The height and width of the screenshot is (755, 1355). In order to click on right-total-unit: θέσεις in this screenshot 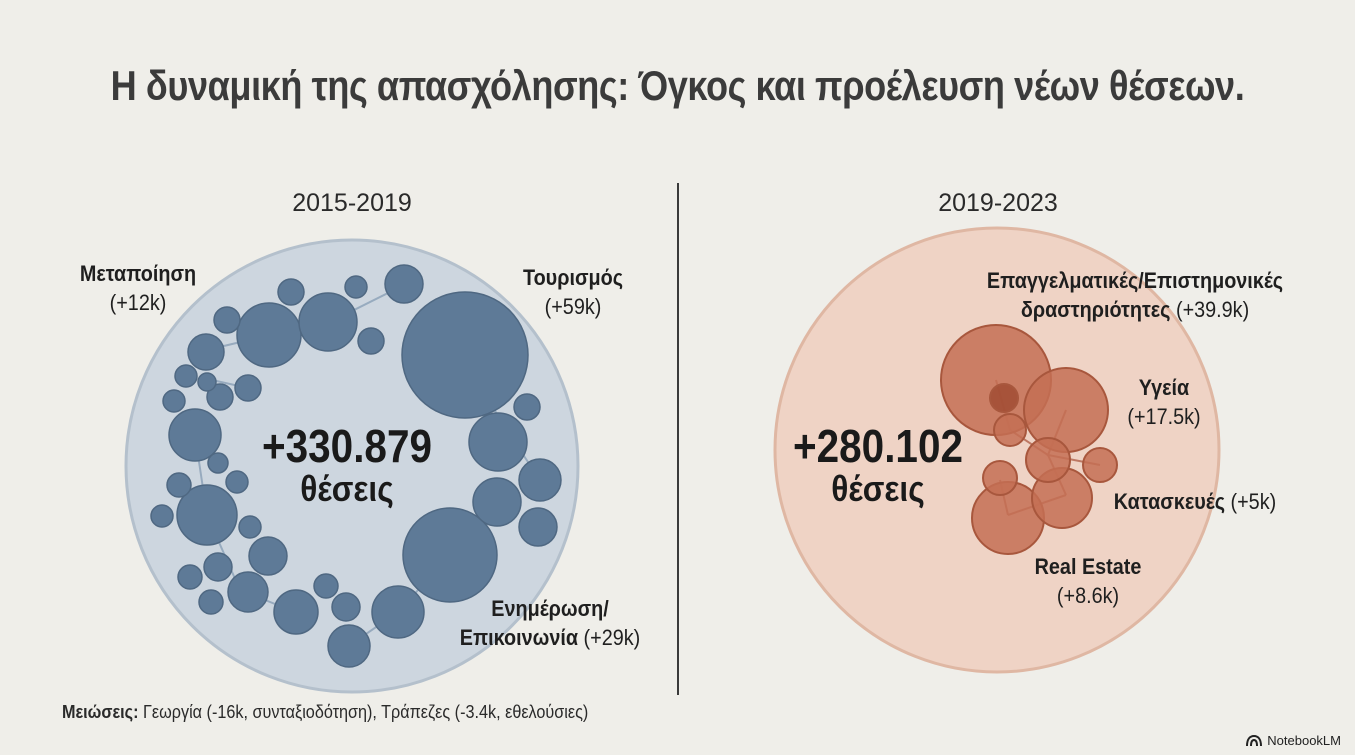, I will do `click(878, 488)`.